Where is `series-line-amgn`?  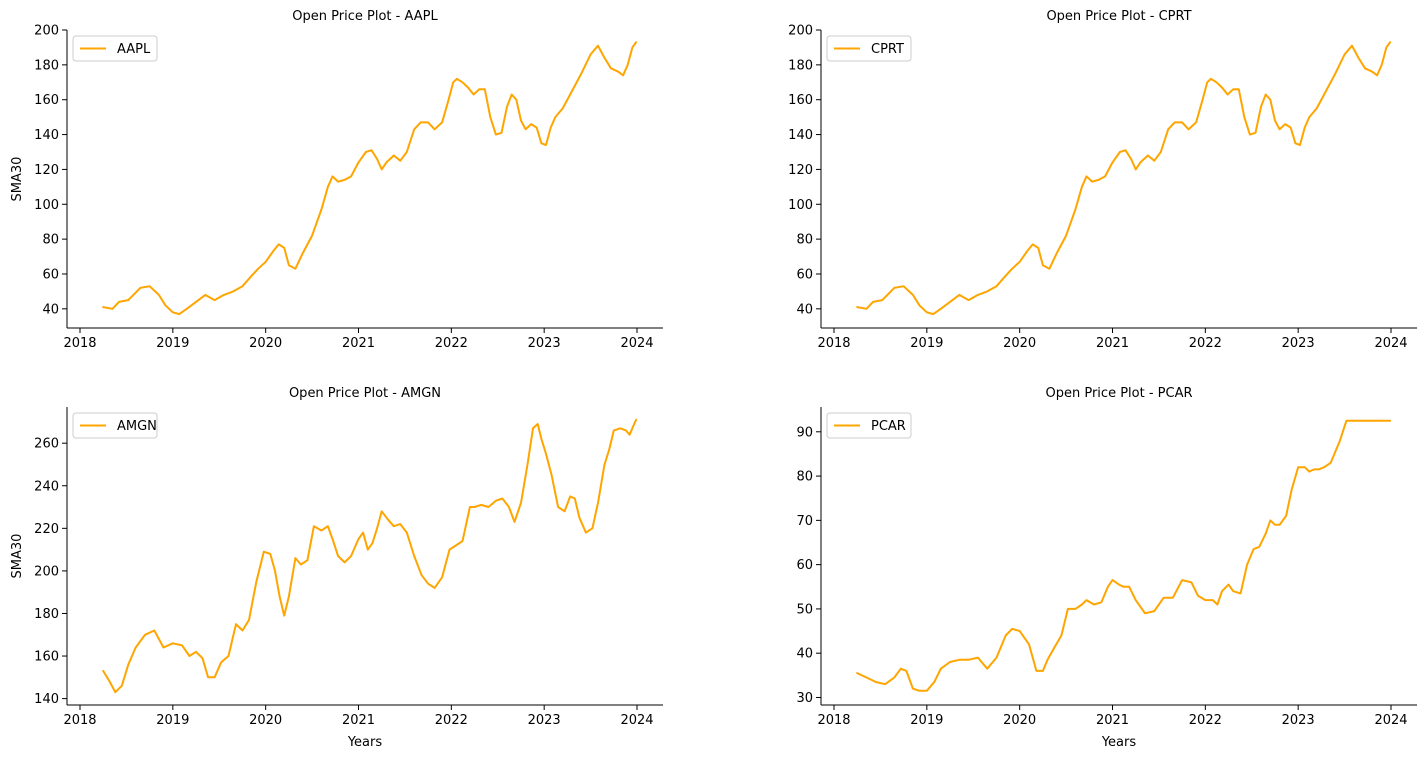
series-line-amgn is located at coordinates (370, 556).